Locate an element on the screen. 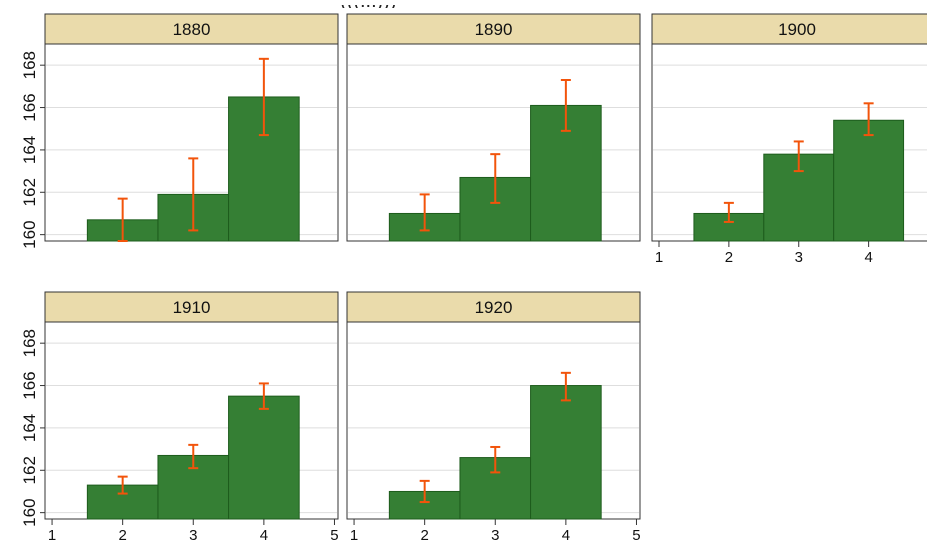 The height and width of the screenshot is (543, 927). panel-title: 1900 is located at coordinates (797, 29).